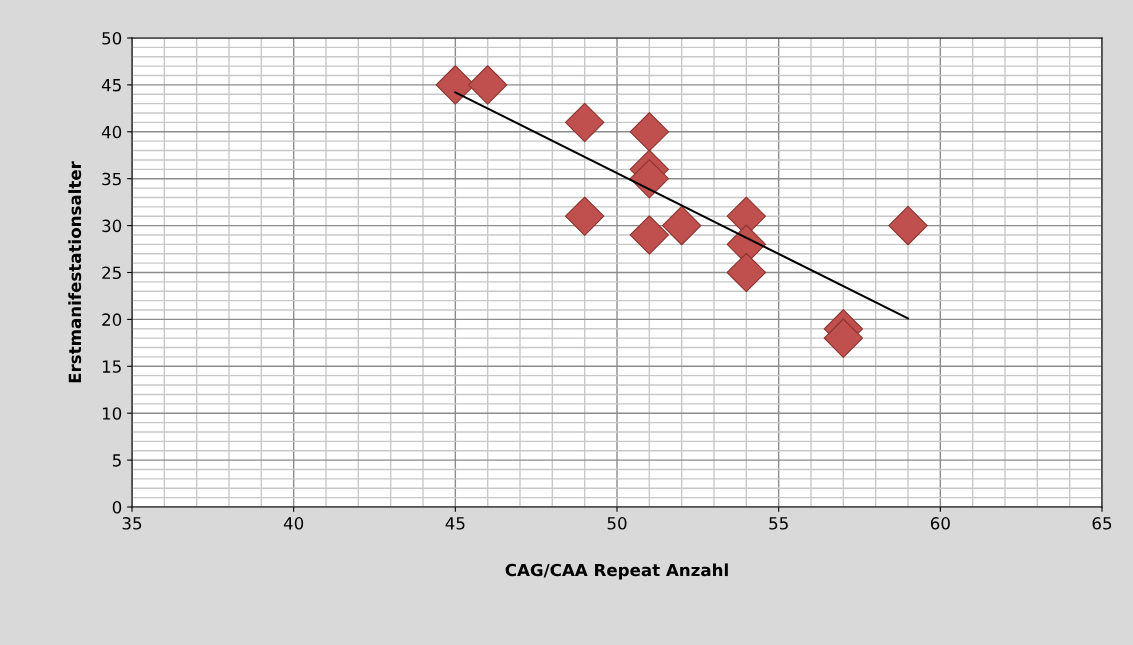  Describe the element at coordinates (616, 571) in the screenshot. I see `x-axis-title: CAG/CAA Repeat Anzahl` at that location.